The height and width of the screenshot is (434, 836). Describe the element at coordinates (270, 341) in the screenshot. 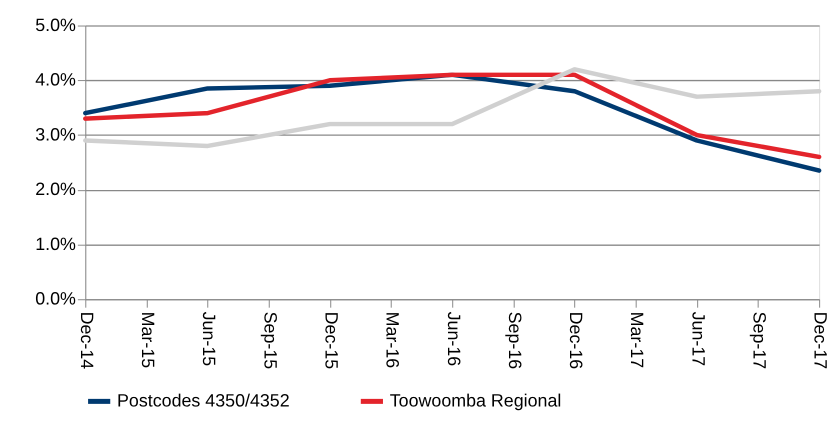

I see `x-tick-label: Sep-15` at that location.